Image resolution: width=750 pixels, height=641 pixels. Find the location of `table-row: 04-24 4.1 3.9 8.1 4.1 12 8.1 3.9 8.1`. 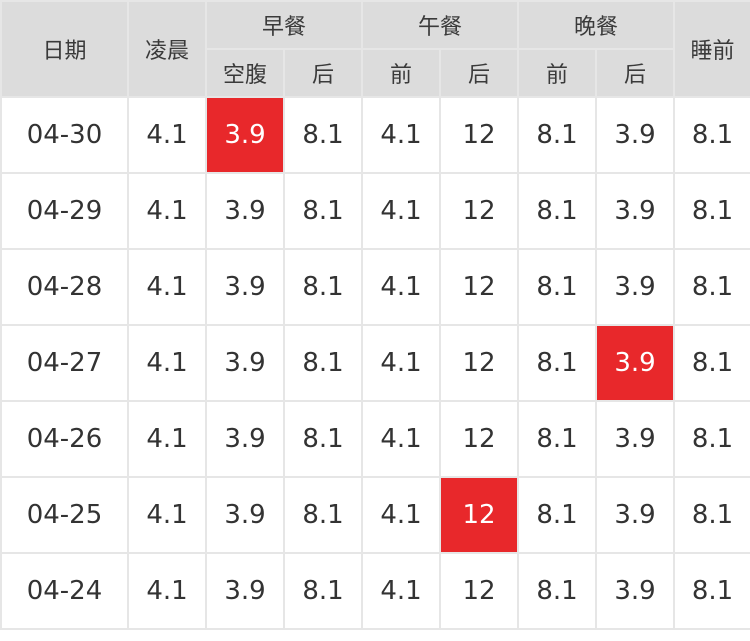

table-row: 04-24 4.1 3.9 8.1 4.1 12 8.1 3.9 8.1 is located at coordinates (375, 591).